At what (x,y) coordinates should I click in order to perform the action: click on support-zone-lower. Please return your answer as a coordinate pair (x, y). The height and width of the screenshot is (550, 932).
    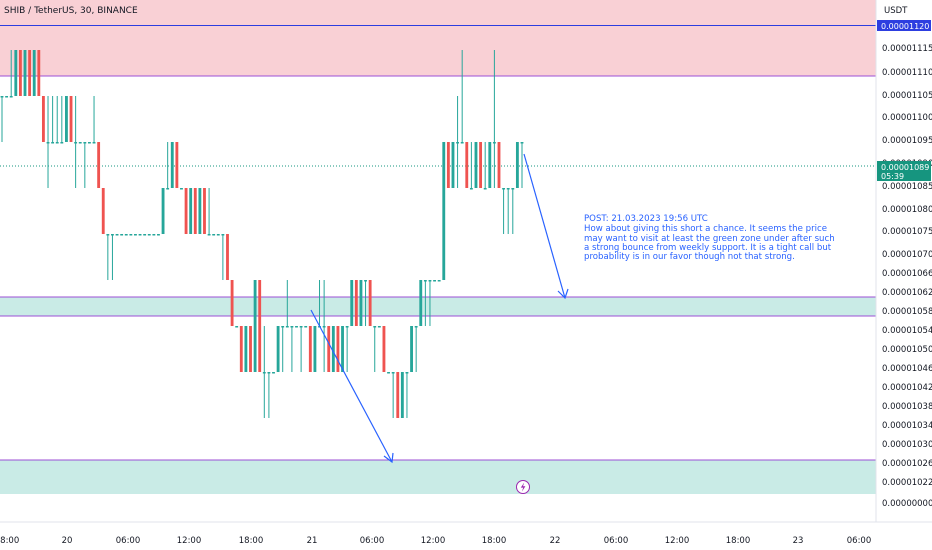
    Looking at the image, I should click on (438, 477).